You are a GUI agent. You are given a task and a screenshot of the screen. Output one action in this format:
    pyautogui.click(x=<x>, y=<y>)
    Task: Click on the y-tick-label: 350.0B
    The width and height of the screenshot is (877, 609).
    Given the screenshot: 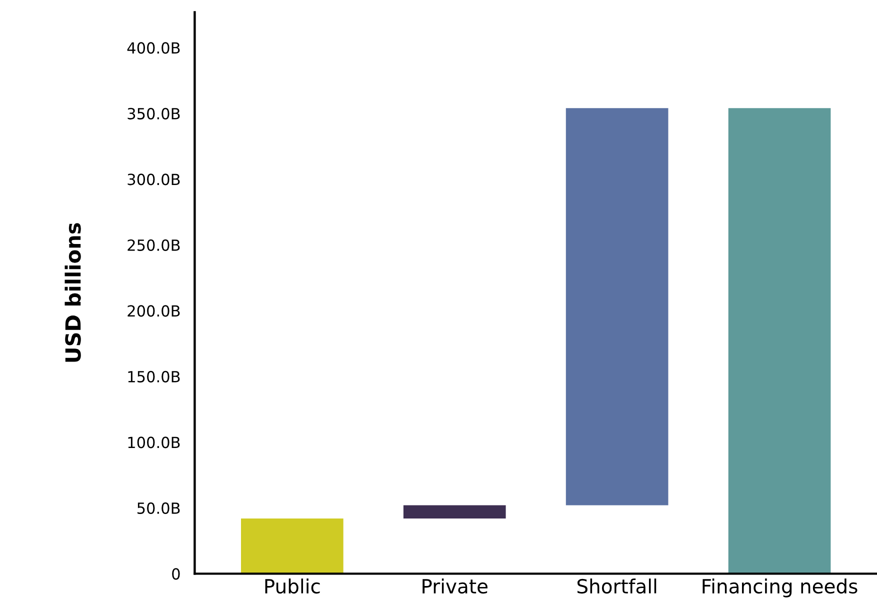 What is the action you would take?
    pyautogui.click(x=154, y=114)
    